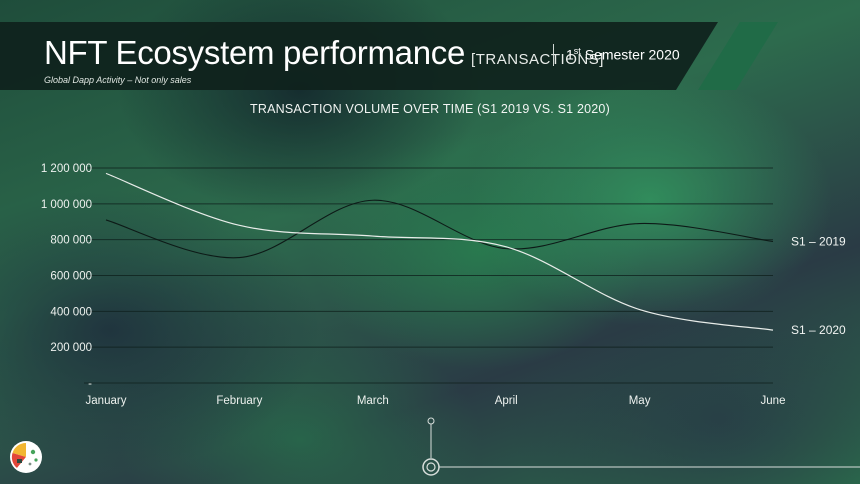 The image size is (860, 484). I want to click on x-tick-label: March, so click(373, 401).